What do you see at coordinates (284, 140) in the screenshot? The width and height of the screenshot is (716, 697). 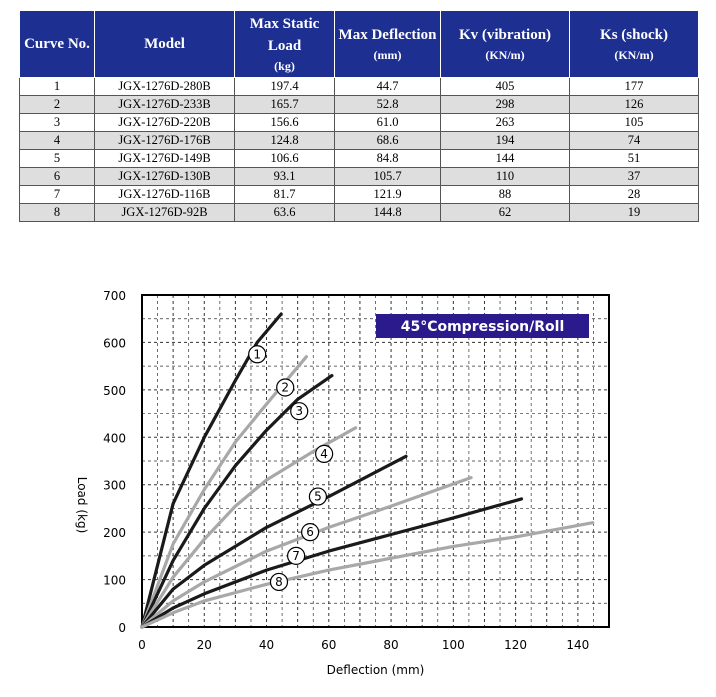 I see `cell-load: 124.8` at bounding box center [284, 140].